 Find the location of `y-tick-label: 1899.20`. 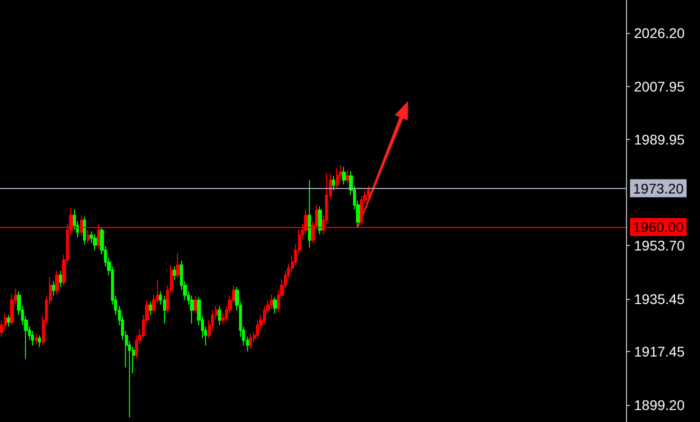

y-tick-label: 1899.20 is located at coordinates (659, 405).